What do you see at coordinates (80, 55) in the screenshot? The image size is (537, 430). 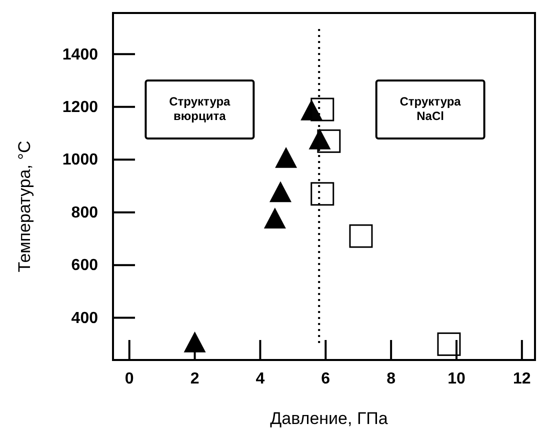 I see `y-tick-label: 1400` at bounding box center [80, 55].